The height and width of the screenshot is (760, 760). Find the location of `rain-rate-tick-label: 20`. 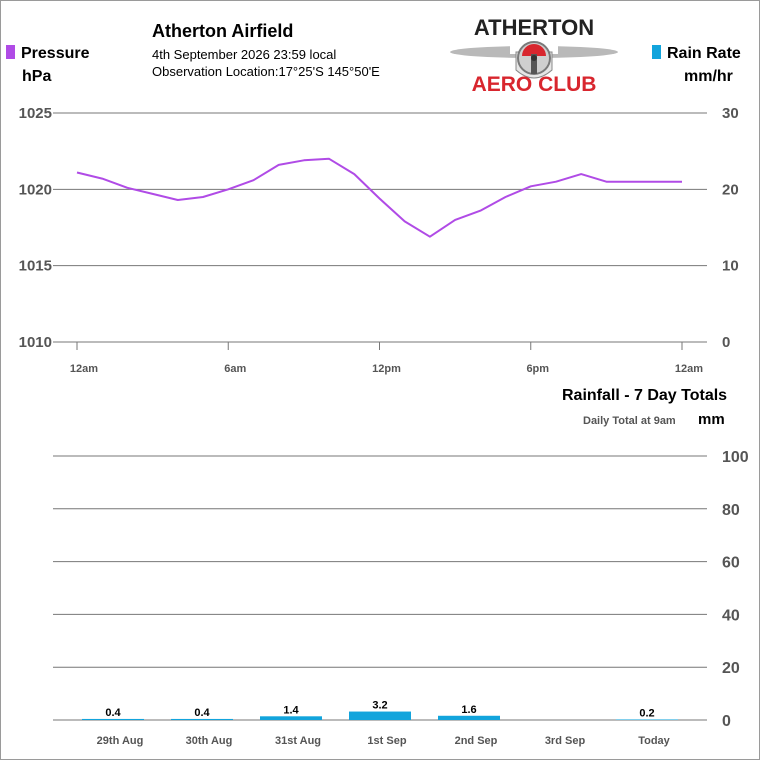

rain-rate-tick-label: 20 is located at coordinates (730, 189).